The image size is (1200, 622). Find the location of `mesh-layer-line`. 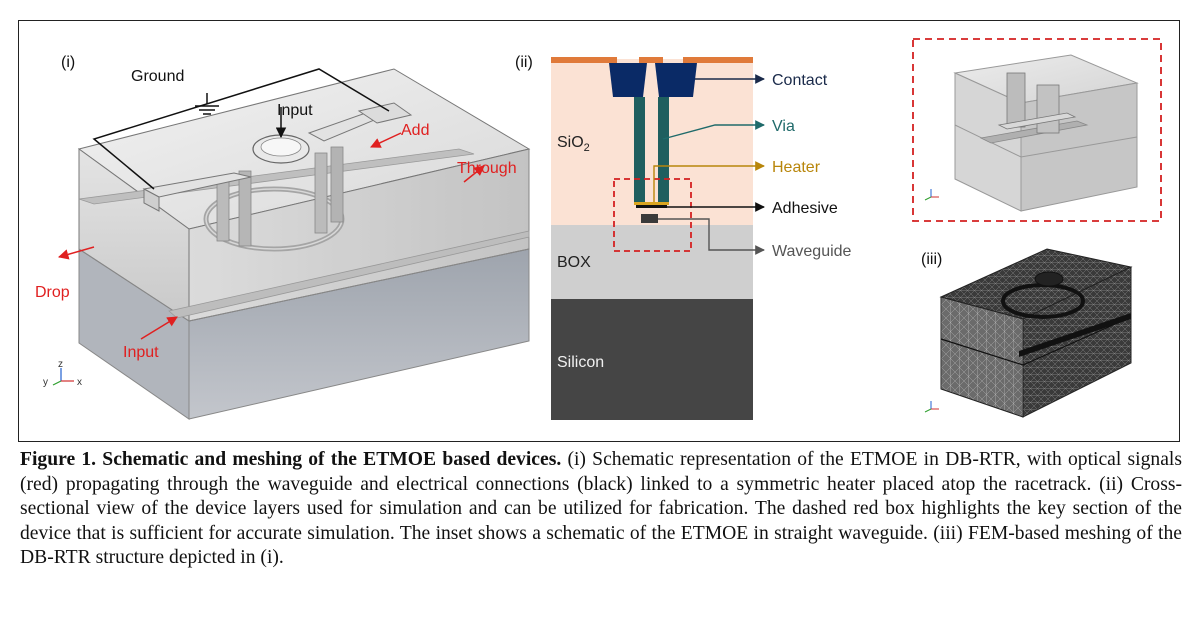

mesh-layer-line is located at coordinates (1036, 341).